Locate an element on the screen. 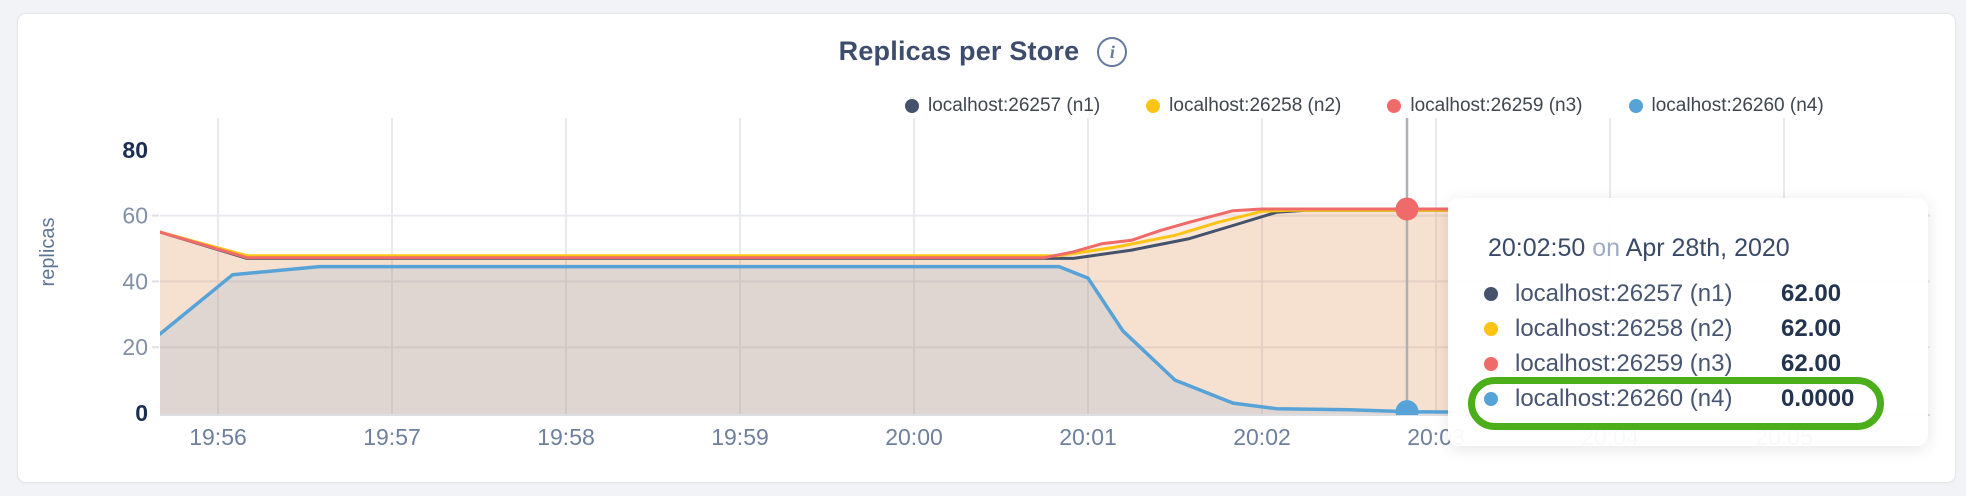  x-axis-label: 20:00 is located at coordinates (914, 437).